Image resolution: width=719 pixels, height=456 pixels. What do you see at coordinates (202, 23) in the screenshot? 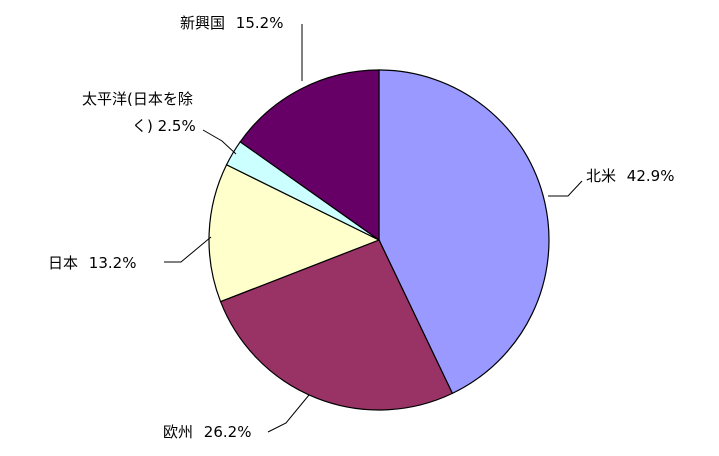
I see `slice-label-emerging-name: 新興国` at bounding box center [202, 23].